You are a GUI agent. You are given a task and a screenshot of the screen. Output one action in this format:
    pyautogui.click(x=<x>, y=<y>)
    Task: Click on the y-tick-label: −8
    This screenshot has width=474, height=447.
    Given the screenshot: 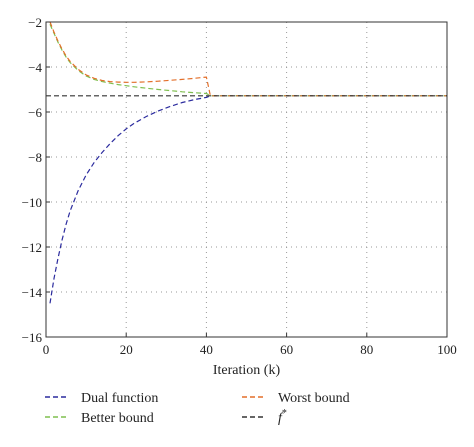 What is the action you would take?
    pyautogui.click(x=35, y=157)
    